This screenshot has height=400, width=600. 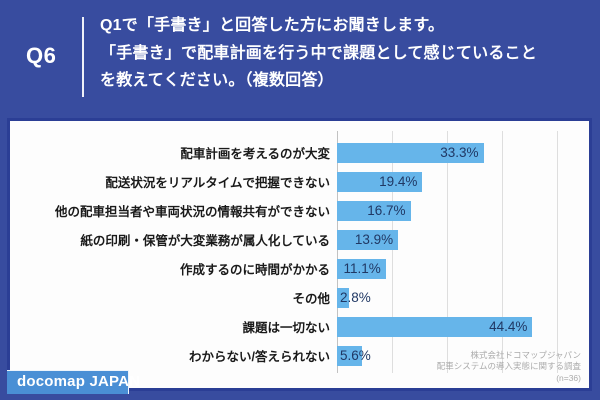 What do you see at coordinates (255, 154) in the screenshot?
I see `category-label: 配車計画を考えるのが大変` at bounding box center [255, 154].